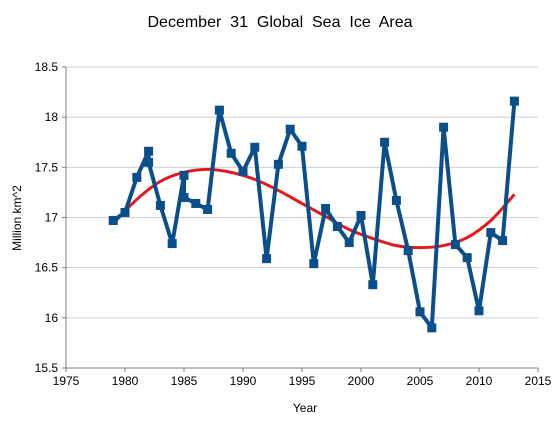 The image size is (559, 428). Describe the element at coordinates (184, 381) in the screenshot. I see `x-tick-label: 1985` at that location.